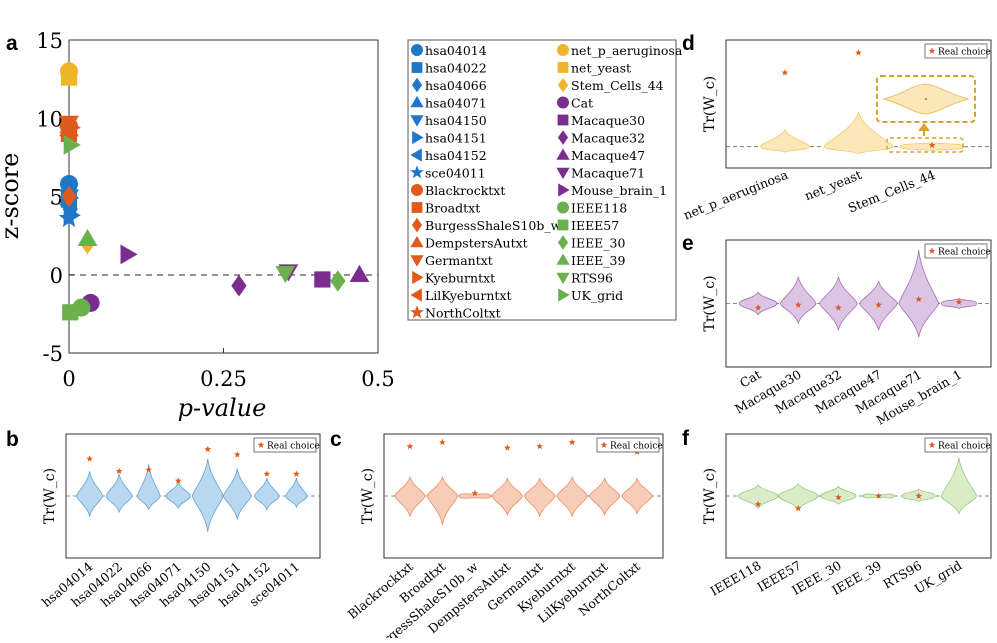  I want to click on a-ytick-label: 5, so click(56, 198).